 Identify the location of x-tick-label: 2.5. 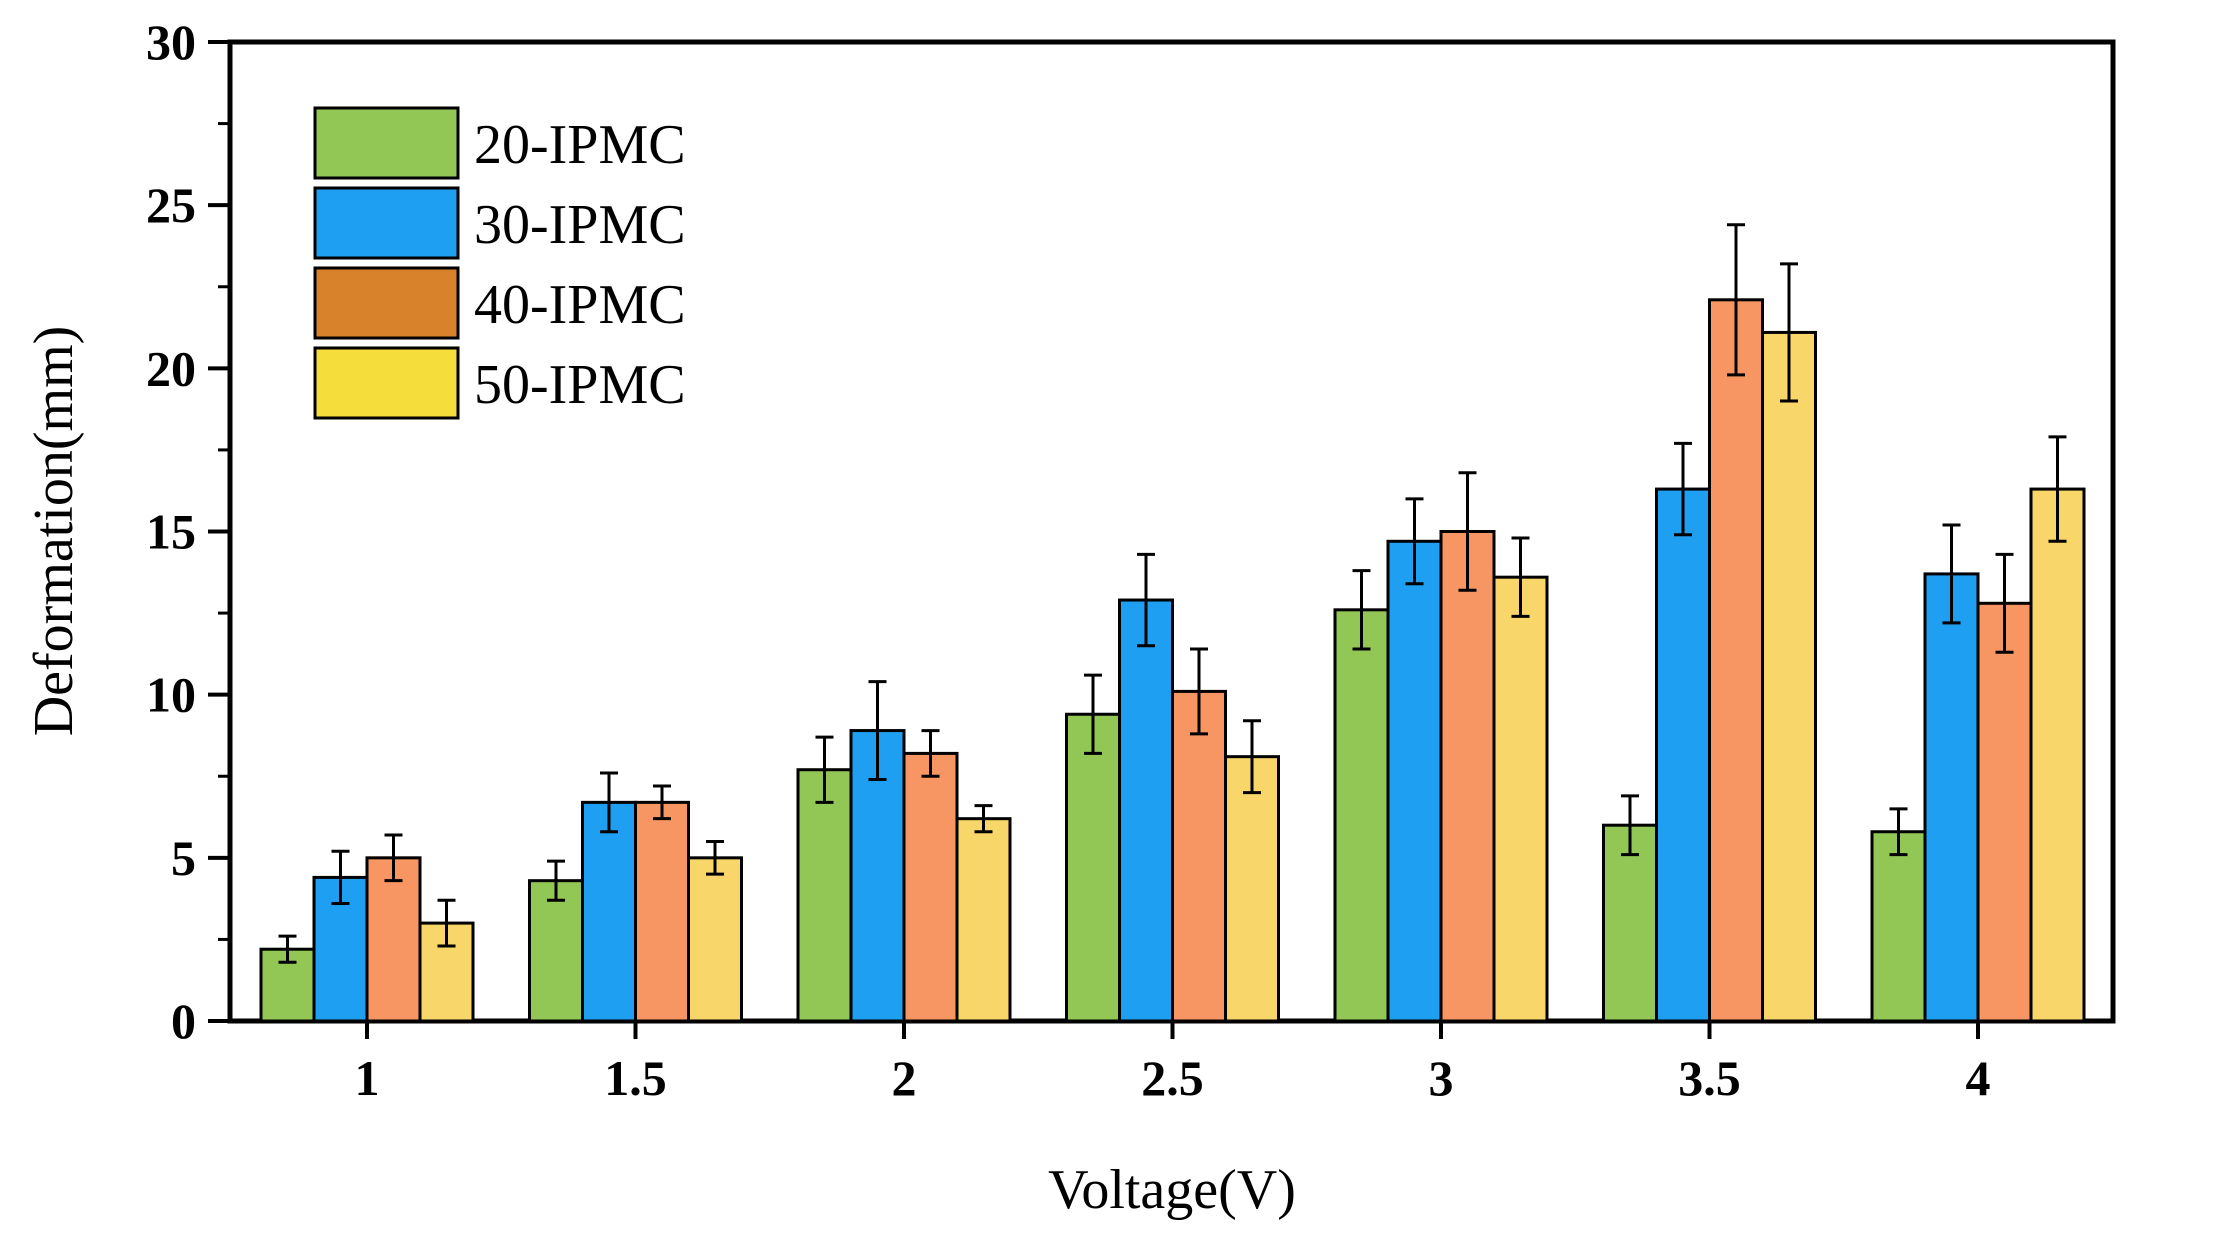
(1172, 1078).